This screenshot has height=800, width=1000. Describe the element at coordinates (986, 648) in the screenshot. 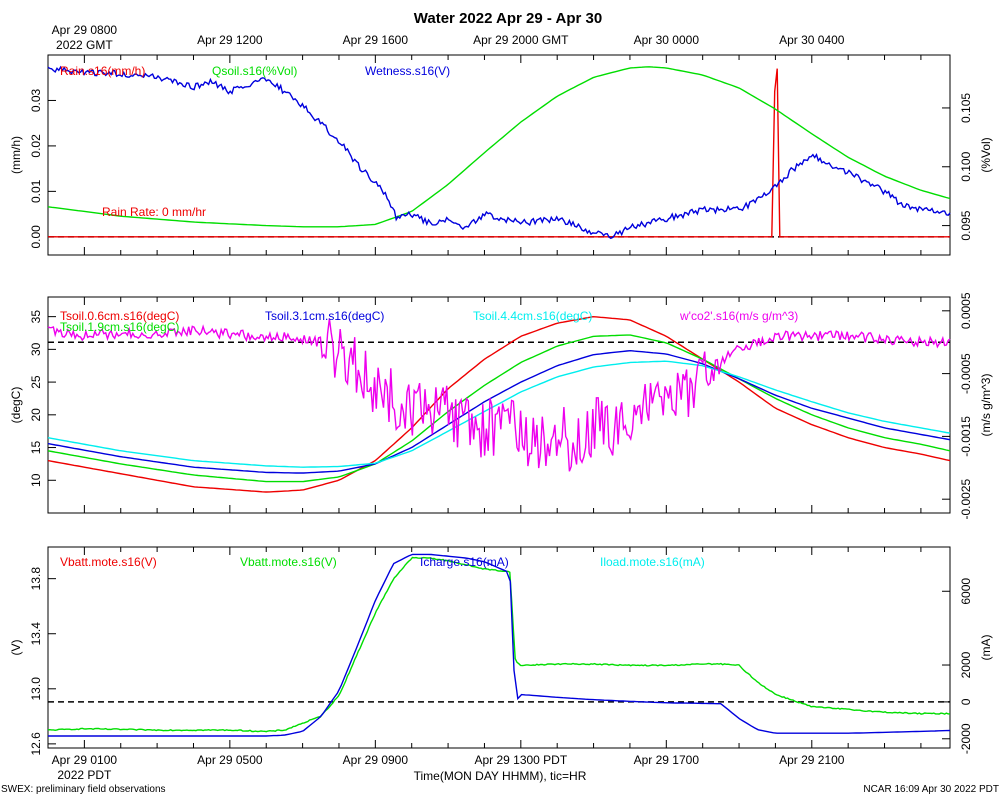

I see `right-axis-title: (mA)` at that location.